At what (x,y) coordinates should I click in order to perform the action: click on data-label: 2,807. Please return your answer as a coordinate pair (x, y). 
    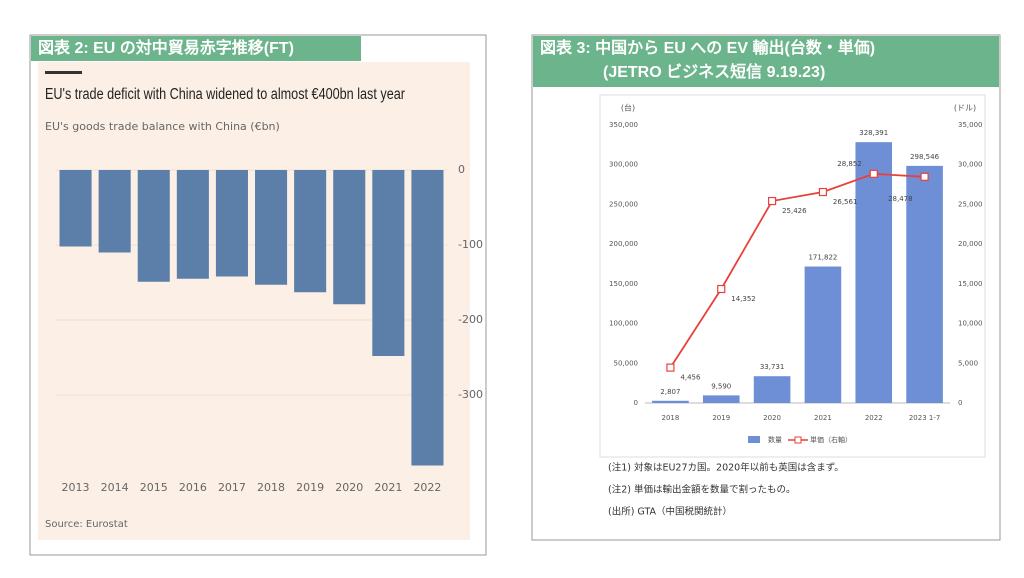
    Looking at the image, I should click on (670, 392).